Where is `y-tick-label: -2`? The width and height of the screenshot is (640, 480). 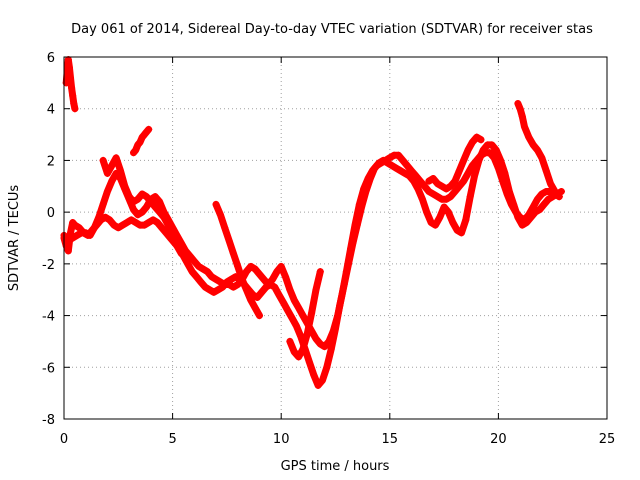
y-tick-label: -2 is located at coordinates (48, 265).